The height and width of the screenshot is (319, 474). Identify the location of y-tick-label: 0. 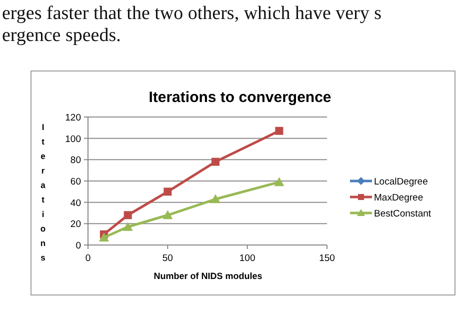
(78, 246).